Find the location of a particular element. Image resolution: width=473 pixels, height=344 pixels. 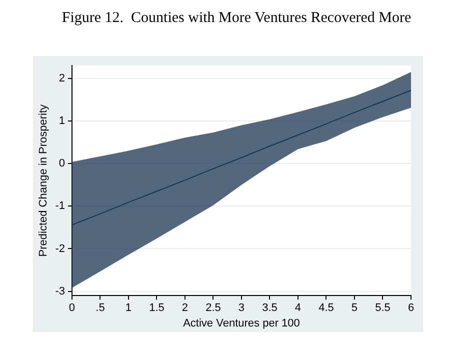

x-tick-label: 5 is located at coordinates (354, 308).